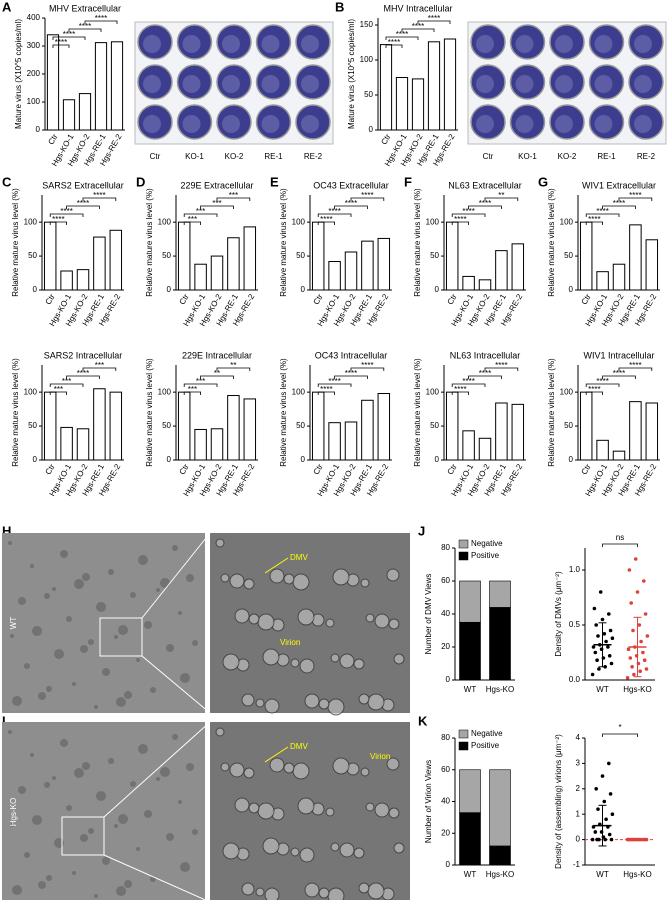 The height and width of the screenshot is (900, 671). Describe the element at coordinates (527, 156) in the screenshot. I see `plate-label: KO-1` at that location.